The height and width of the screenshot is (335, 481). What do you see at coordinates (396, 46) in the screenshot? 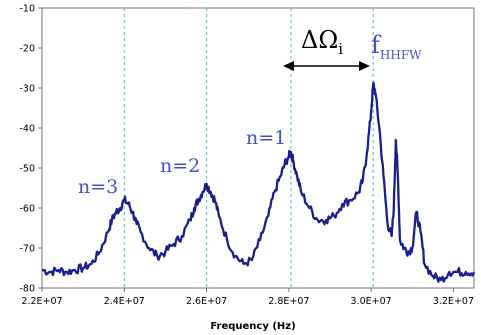
I see `f-hhfw-label: fHHFW` at bounding box center [396, 46].